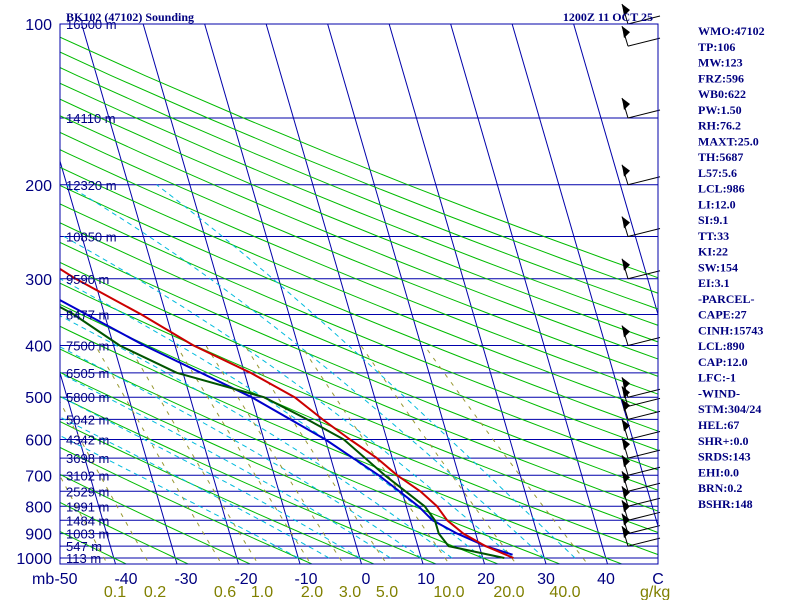 The height and width of the screenshot is (600, 800). What do you see at coordinates (713, 220) in the screenshot?
I see `sounding-index: SI:9.1` at bounding box center [713, 220].